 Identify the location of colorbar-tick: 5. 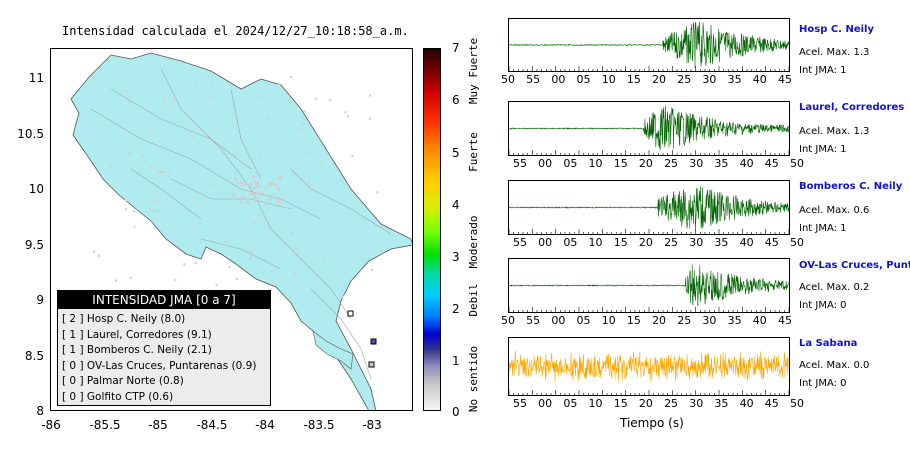
(456, 153).